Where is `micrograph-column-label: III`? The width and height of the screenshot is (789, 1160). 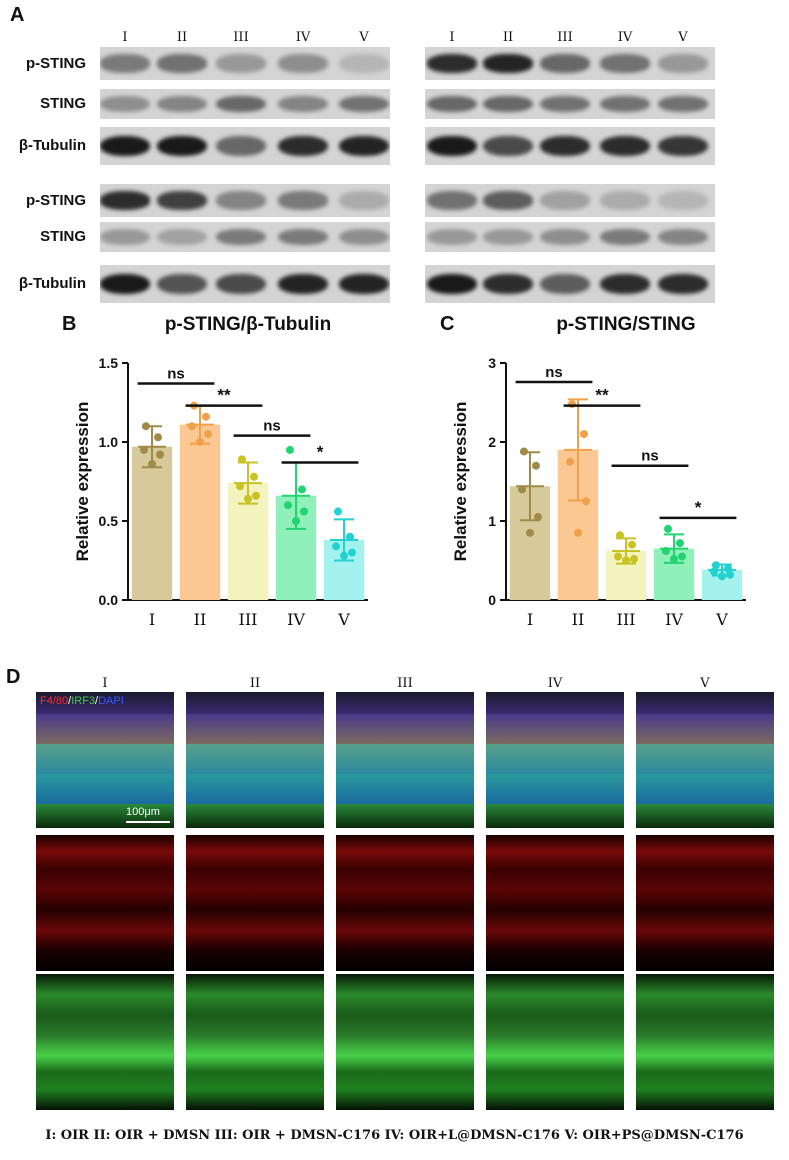
micrograph-column-label: III is located at coordinates (405, 683).